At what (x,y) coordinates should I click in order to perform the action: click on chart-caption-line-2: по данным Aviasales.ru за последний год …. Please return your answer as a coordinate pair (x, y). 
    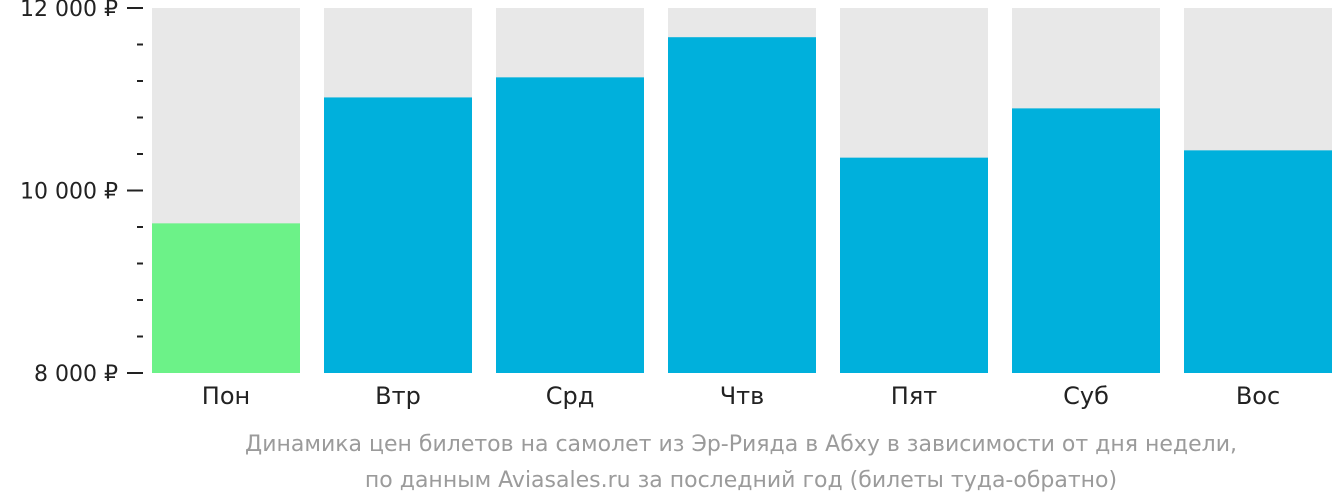
    Looking at the image, I should click on (741, 480).